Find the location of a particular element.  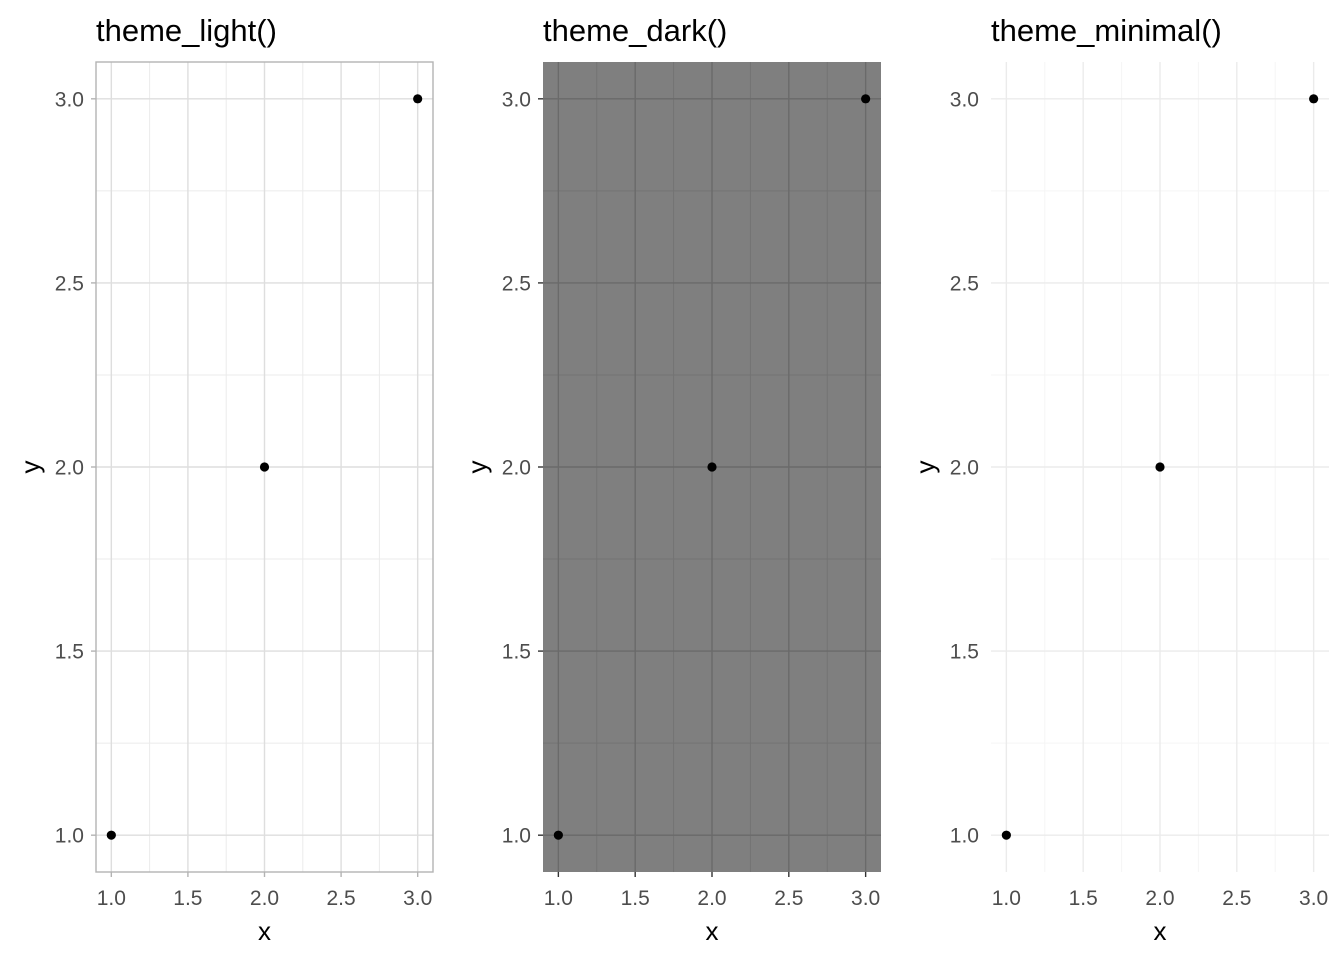

chart-title: theme_minimal() is located at coordinates (1106, 30).